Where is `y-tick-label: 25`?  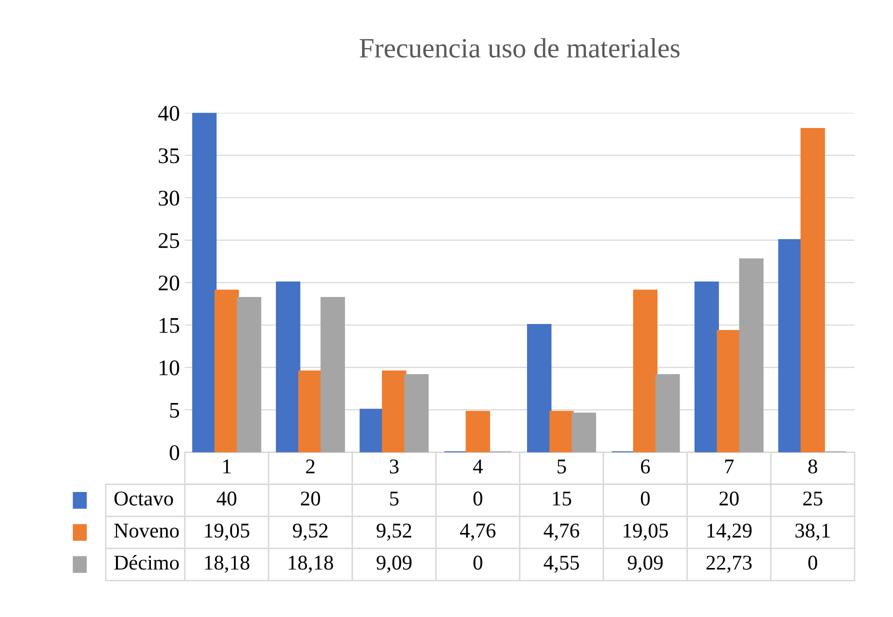 y-tick-label: 25 is located at coordinates (169, 240).